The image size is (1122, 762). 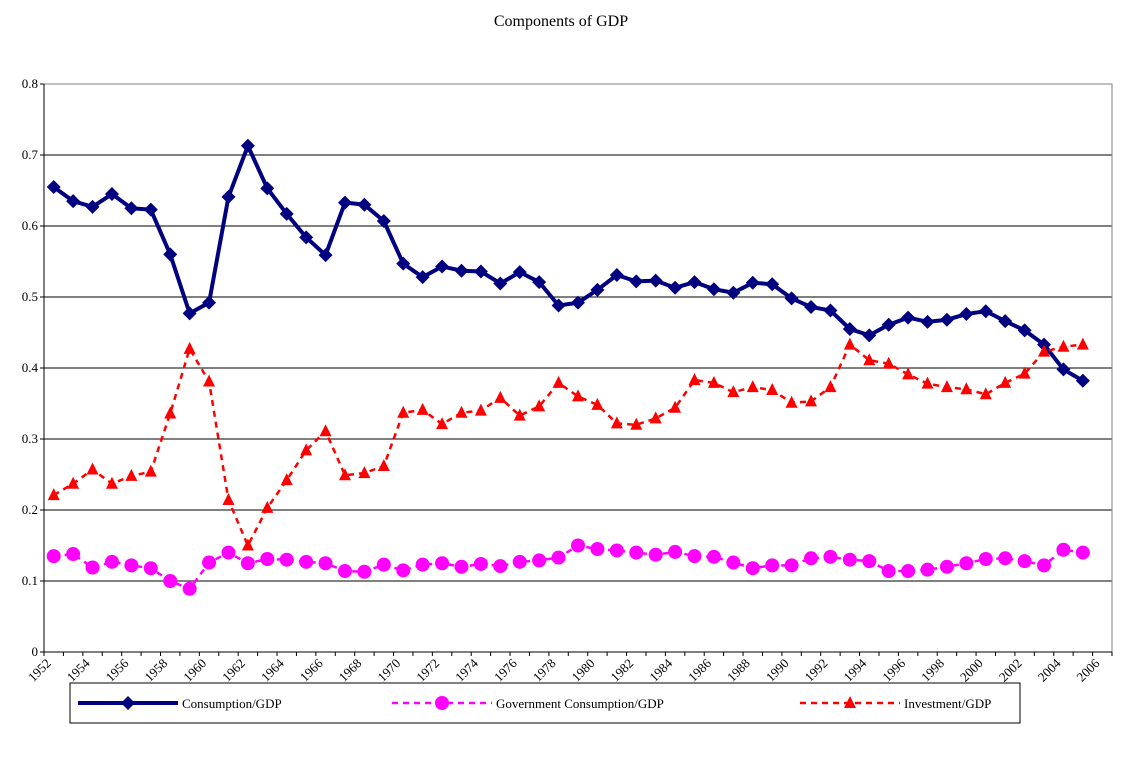 I want to click on x-tick-label: 1972, so click(x=427, y=670).